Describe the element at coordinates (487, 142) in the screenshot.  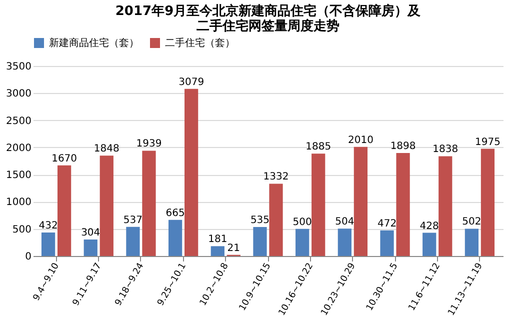
I see `data-label: 1975` at that location.